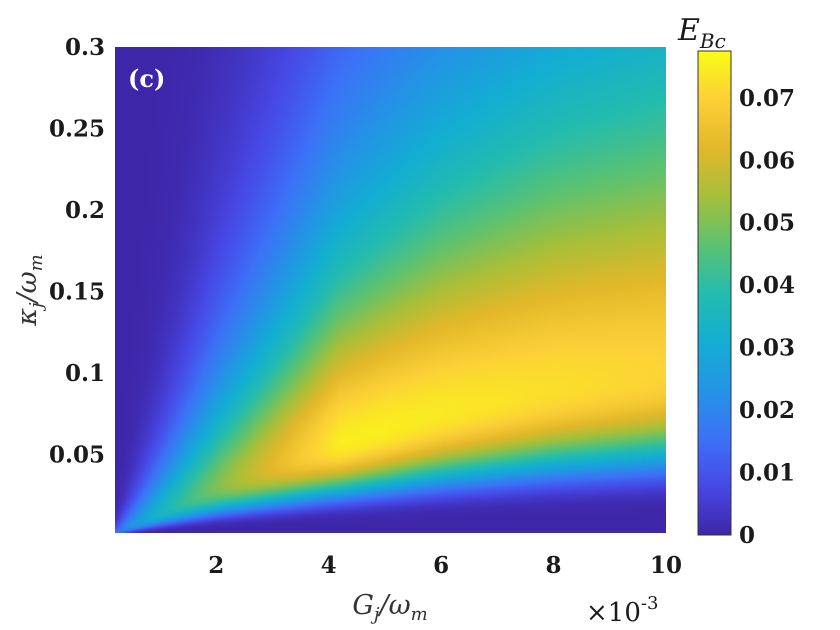  What do you see at coordinates (77, 455) in the screenshot?
I see `y-tick-label: 0.05` at bounding box center [77, 455].